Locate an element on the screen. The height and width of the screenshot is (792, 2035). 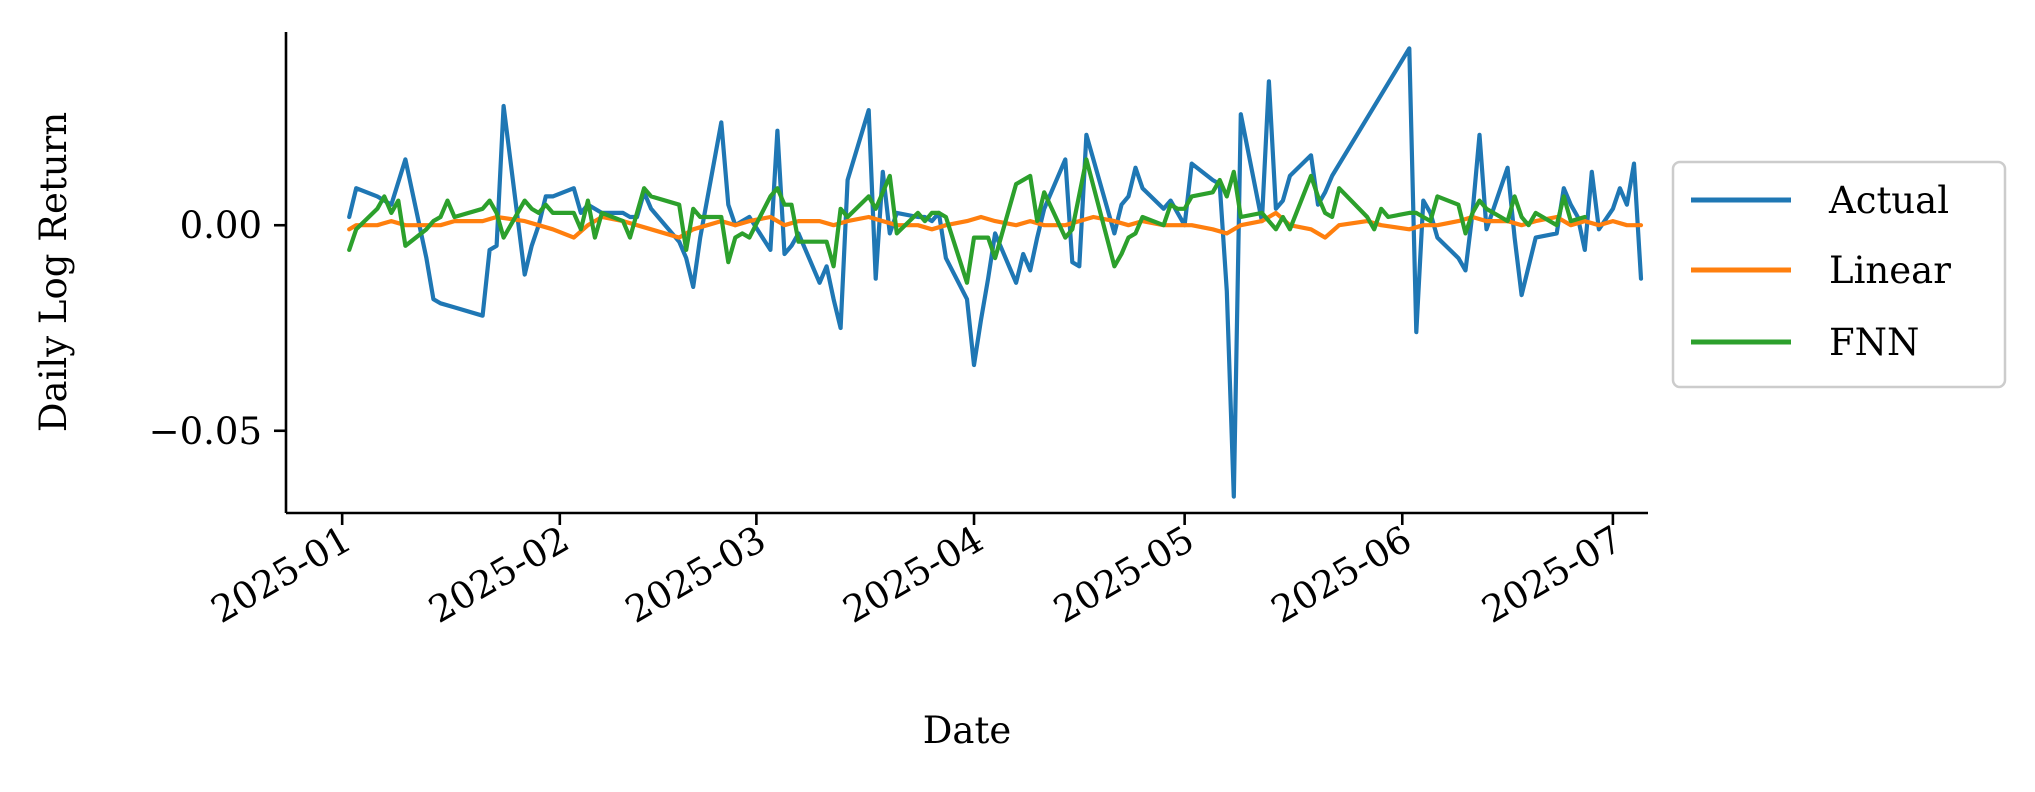
legend-label-linear: Linear is located at coordinates (1890, 270).